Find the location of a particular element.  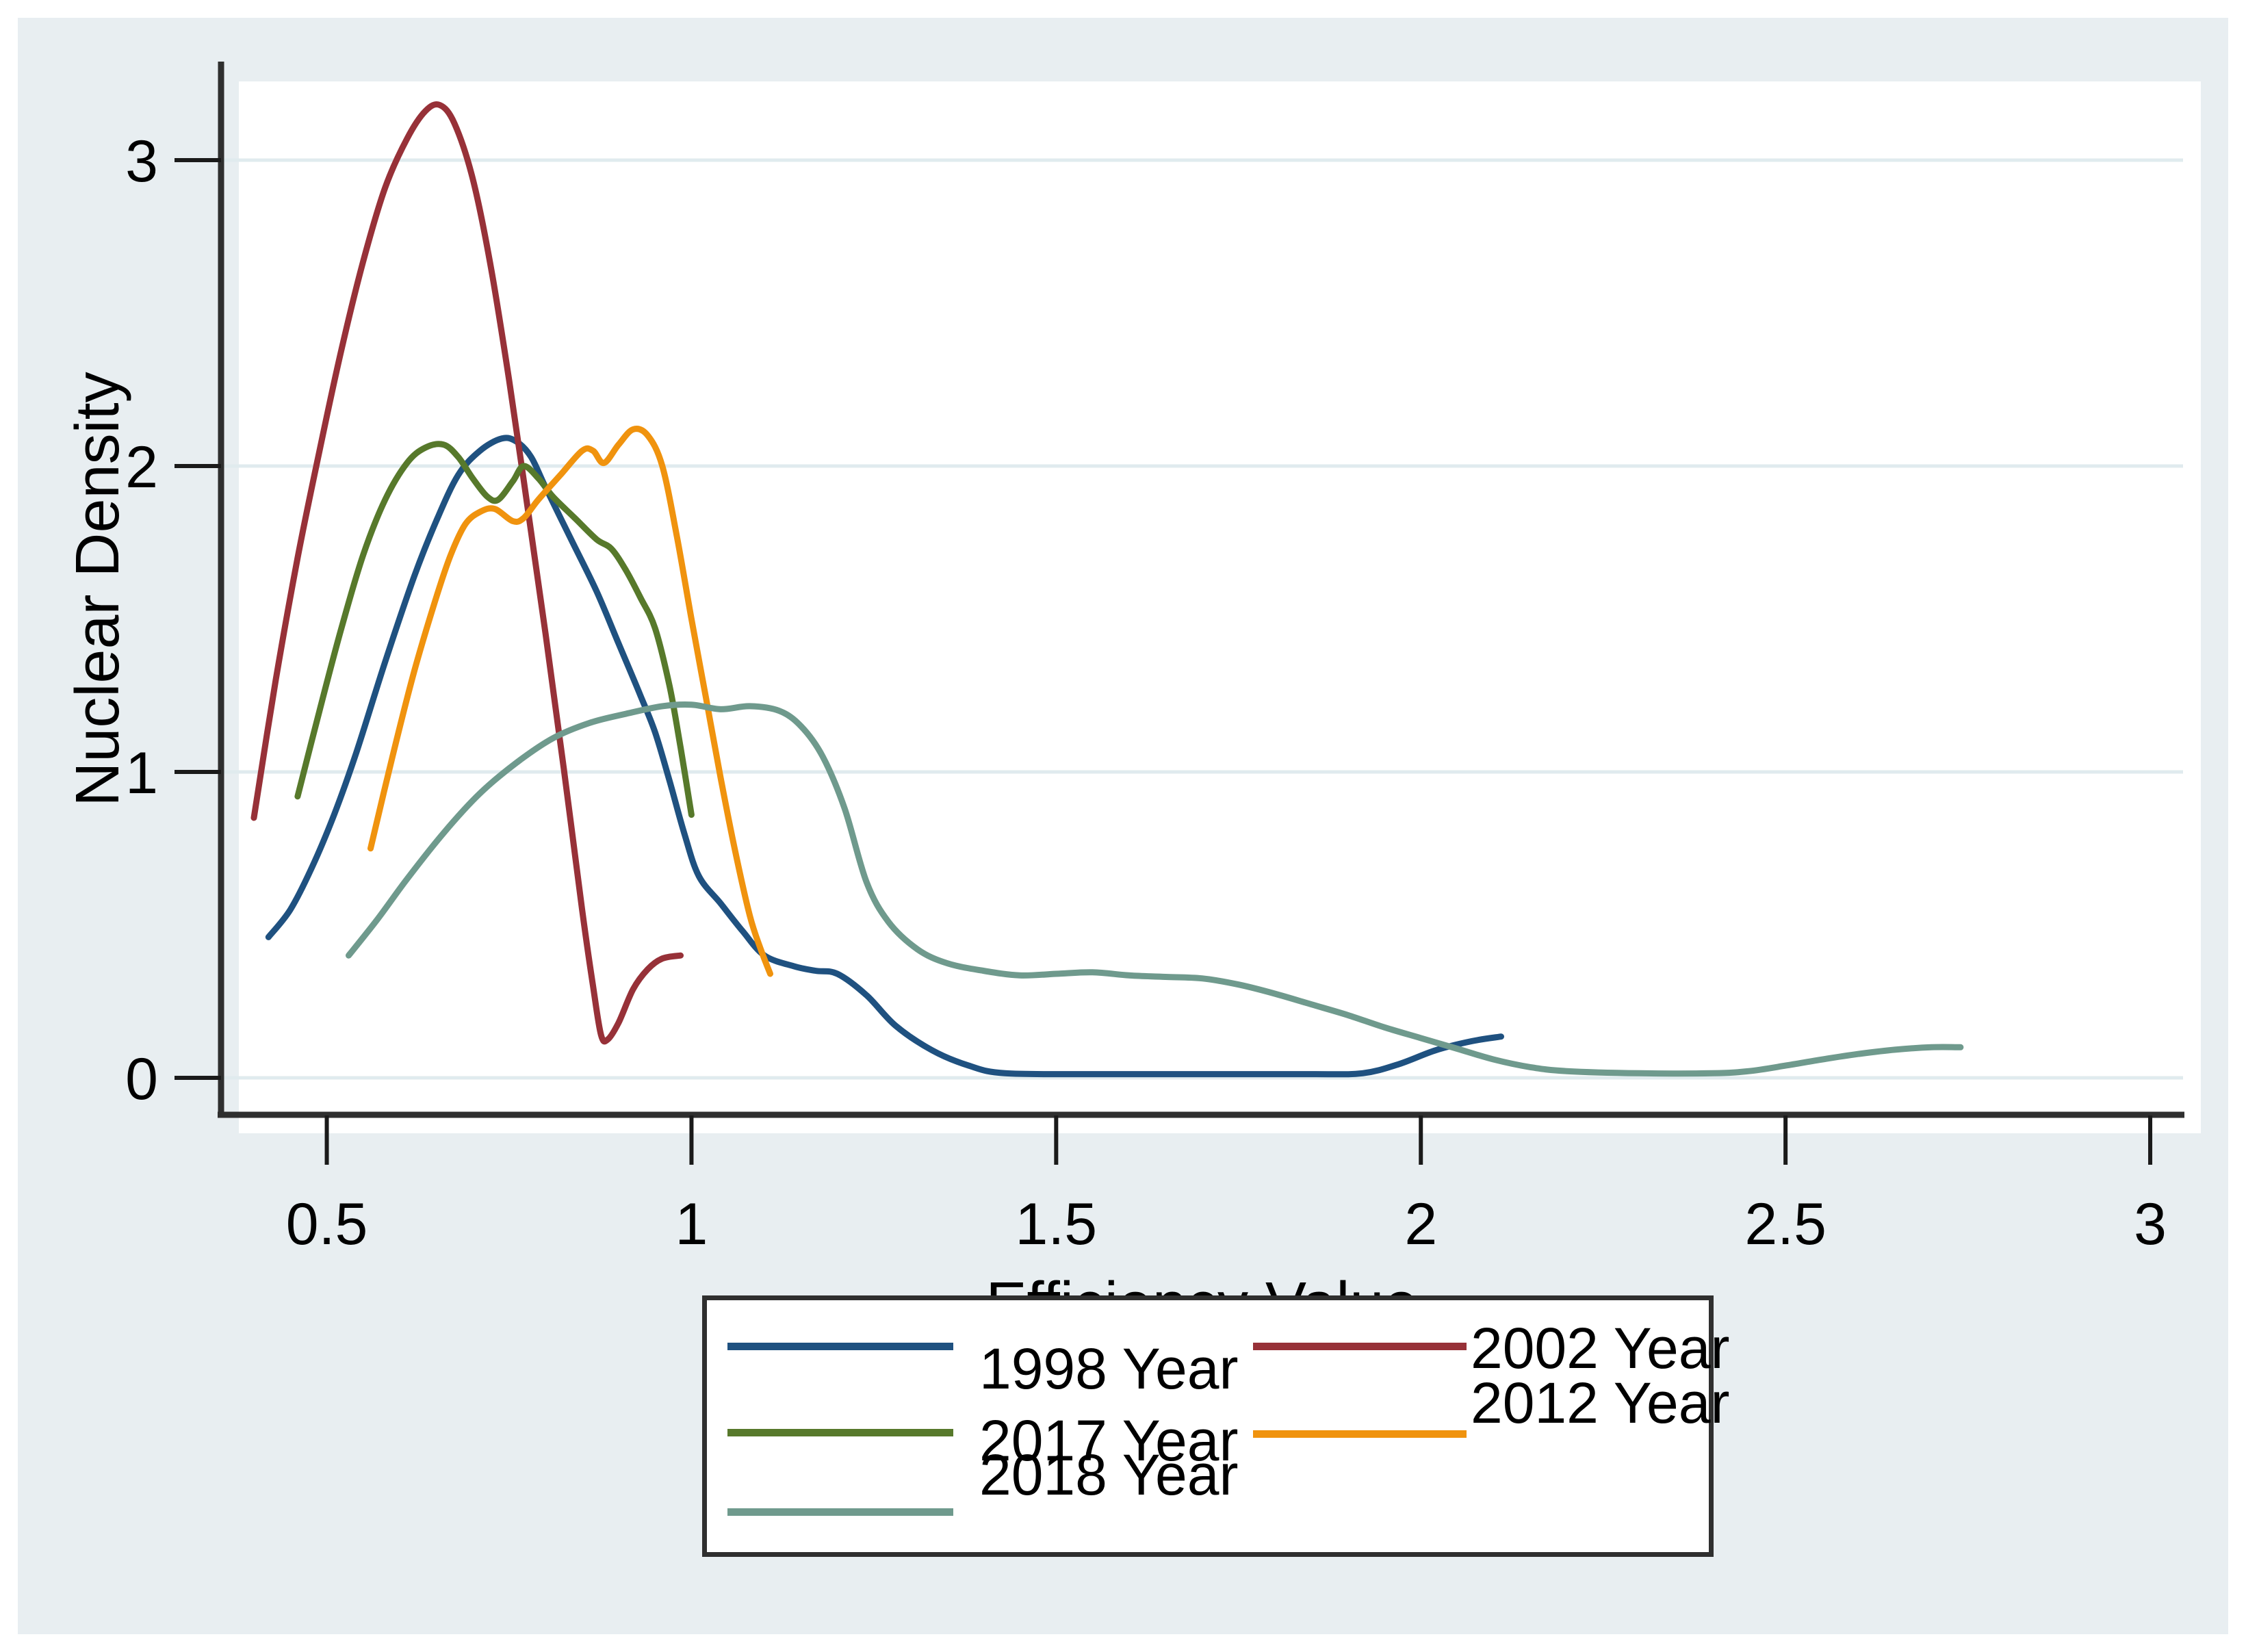

y-axis-title: Nuclear Density is located at coordinates (98, 589).